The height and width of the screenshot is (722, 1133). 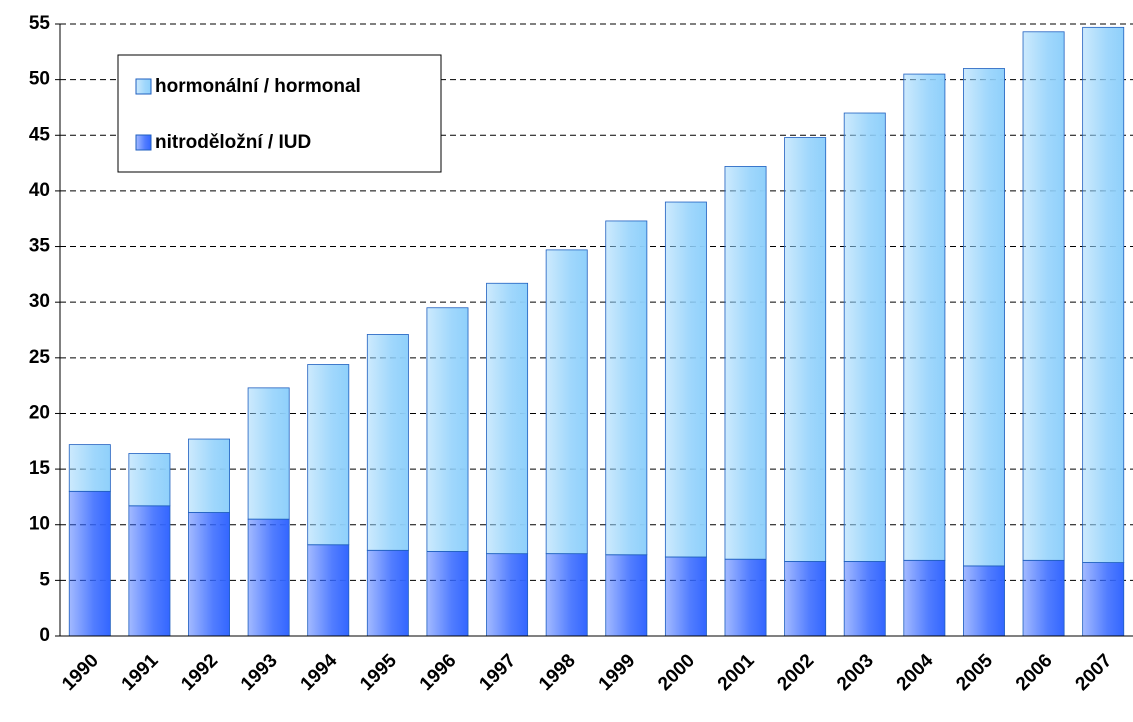 What do you see at coordinates (258, 86) in the screenshot?
I see `legend-label: hormonální / hormonal` at bounding box center [258, 86].